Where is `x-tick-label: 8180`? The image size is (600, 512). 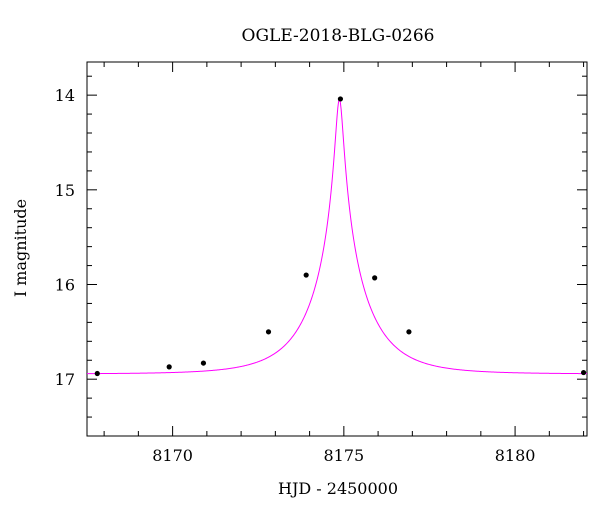 x-tick-label: 8180 is located at coordinates (515, 455).